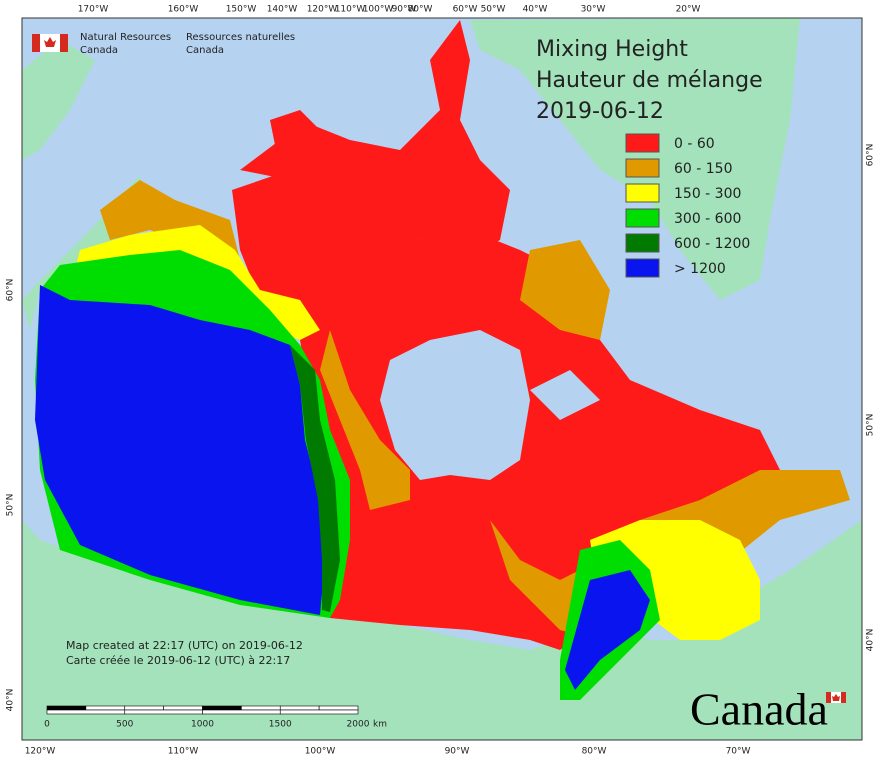 The height and width of the screenshot is (760, 880). I want to click on title: Mixing Height, so click(612, 49).